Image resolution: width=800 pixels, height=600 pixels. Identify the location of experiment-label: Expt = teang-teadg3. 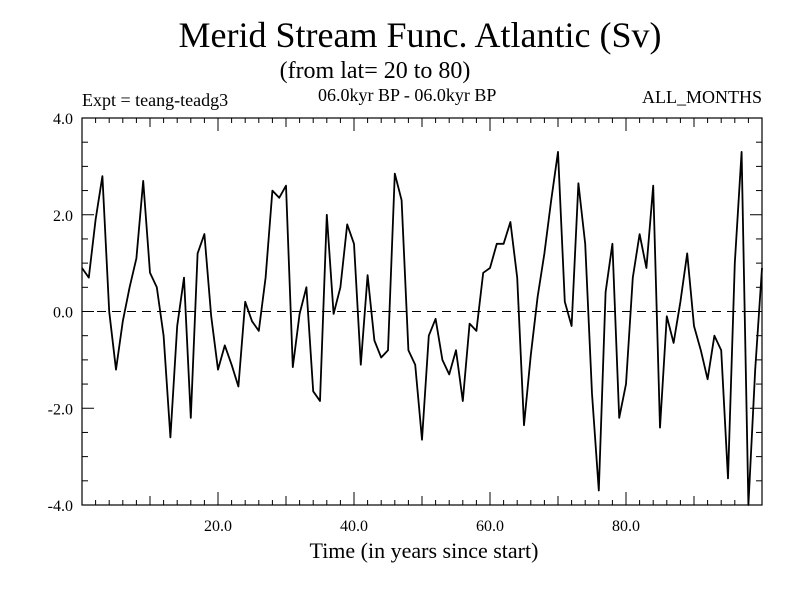
(155, 100).